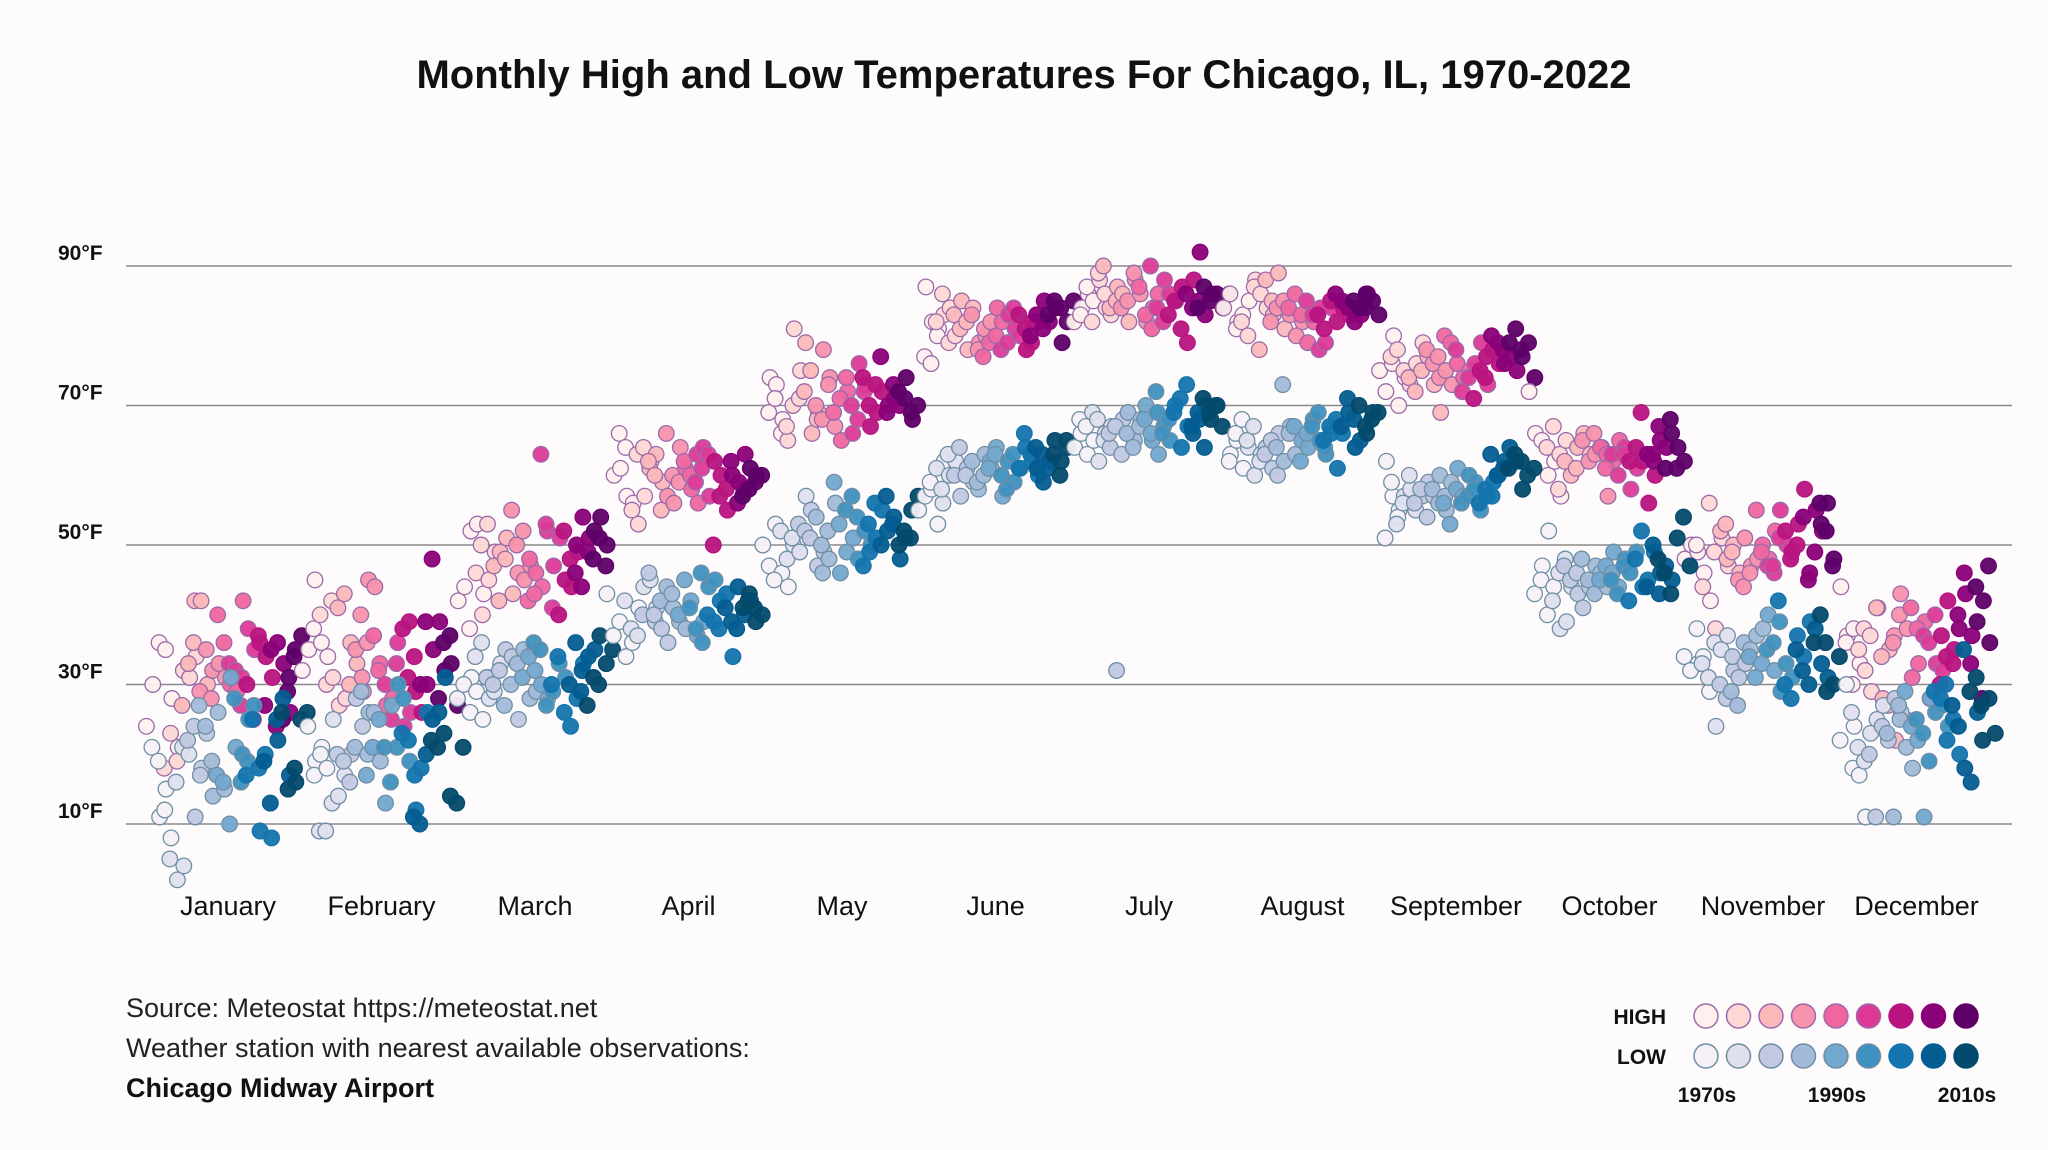 Image resolution: width=2048 pixels, height=1150 pixels. I want to click on y-axis-ticks: 90°F 70°F 50°F 30°F 10°F, so click(80, 532).